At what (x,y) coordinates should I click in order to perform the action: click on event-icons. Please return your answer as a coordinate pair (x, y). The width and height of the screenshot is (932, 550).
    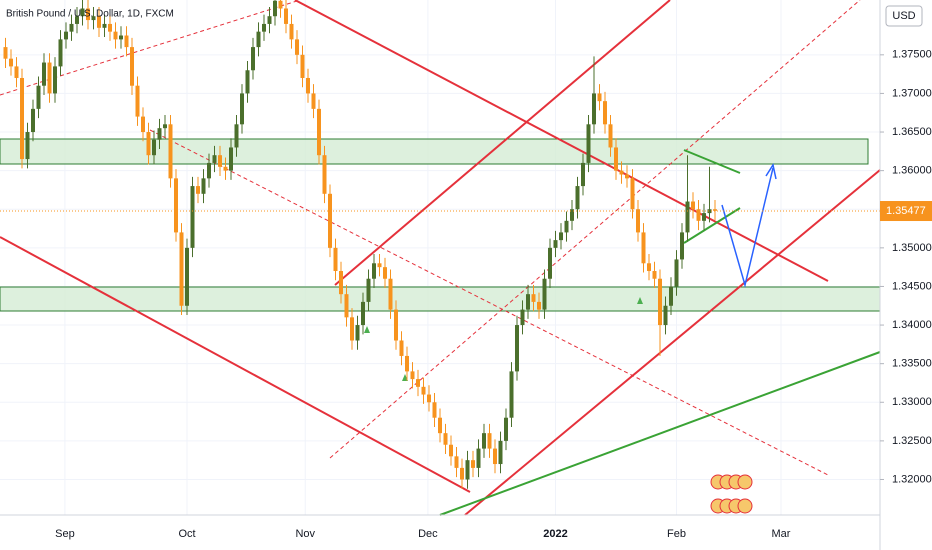
    Looking at the image, I should click on (731, 494).